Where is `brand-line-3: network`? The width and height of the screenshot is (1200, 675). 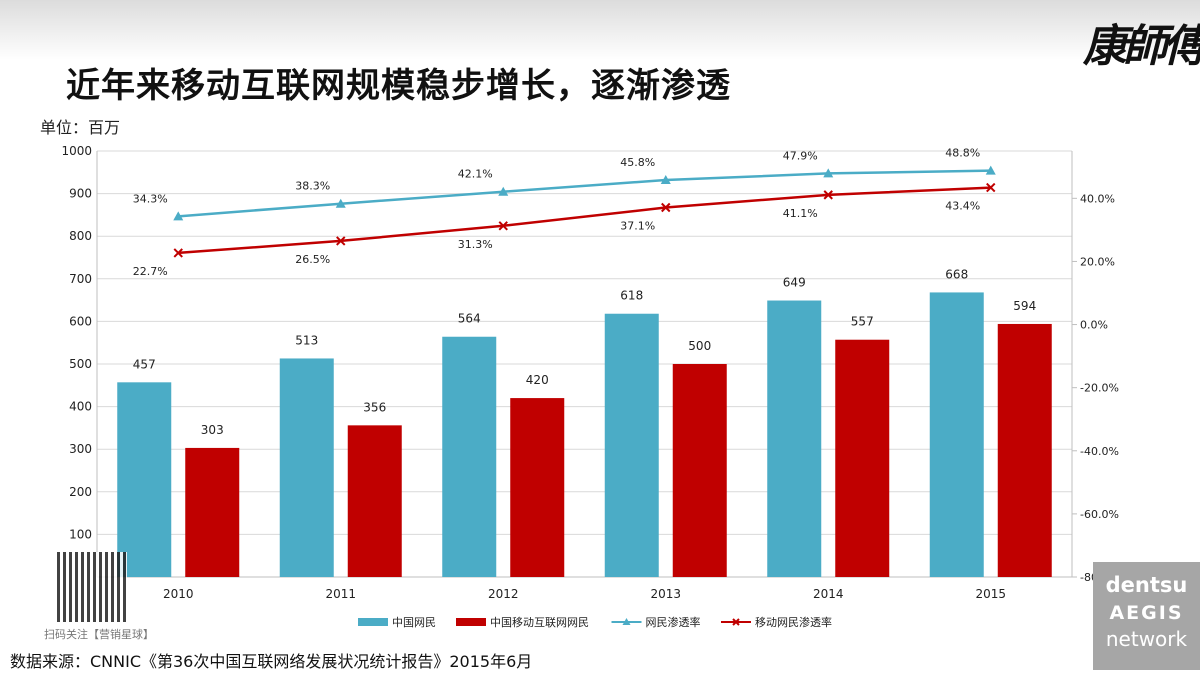 brand-line-3: network is located at coordinates (1146, 638).